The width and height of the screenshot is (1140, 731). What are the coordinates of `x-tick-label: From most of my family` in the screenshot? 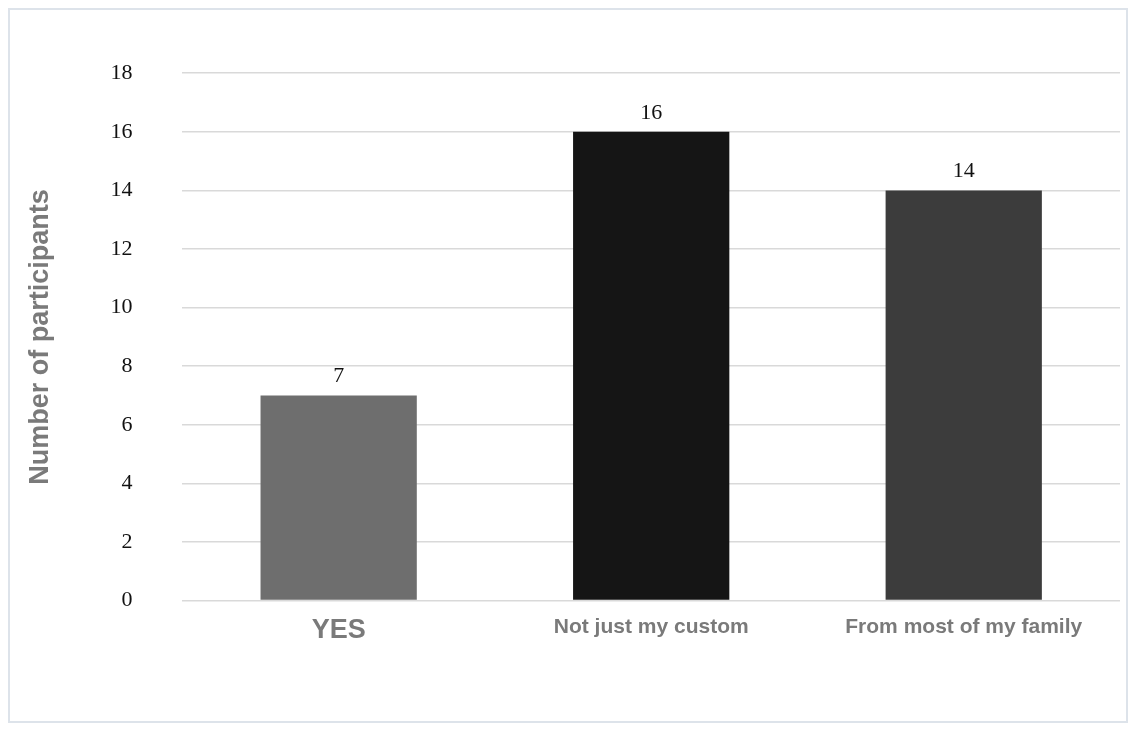 It's located at (964, 625).